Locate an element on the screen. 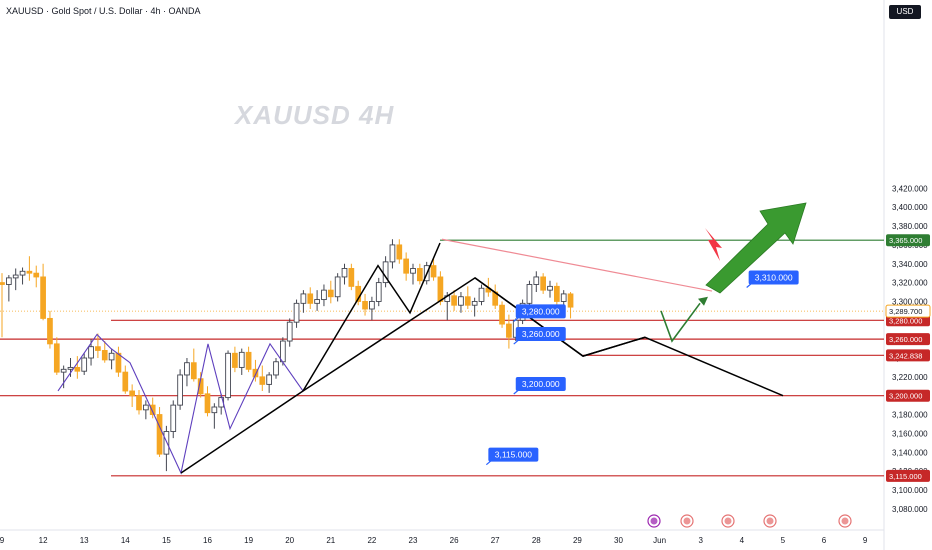 The height and width of the screenshot is (550, 932). level-price-label: 3,365.000 is located at coordinates (905, 240).